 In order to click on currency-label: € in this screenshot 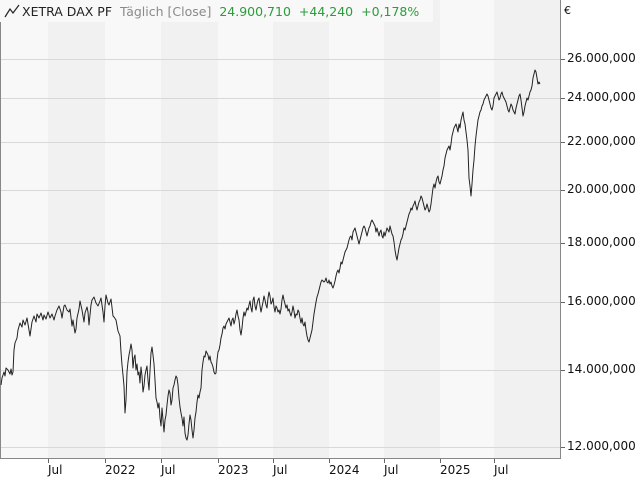, I will do `click(567, 10)`.